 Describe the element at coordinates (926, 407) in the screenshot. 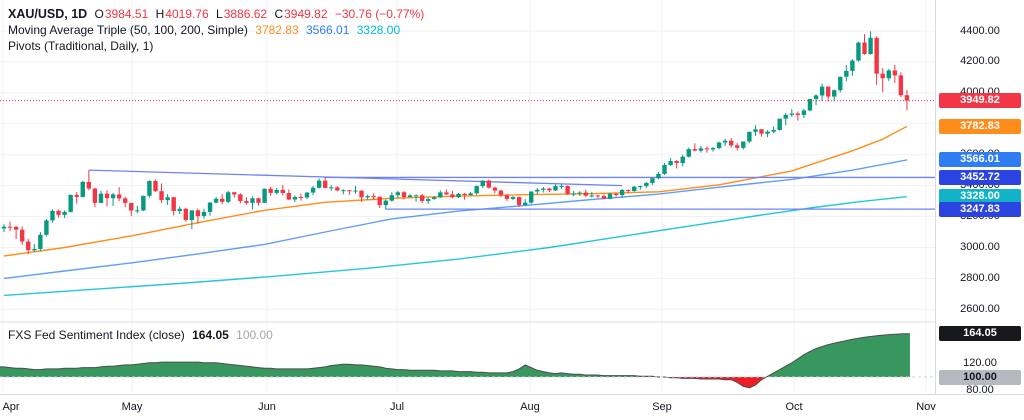

I see `time-label-Nov: Nov` at that location.